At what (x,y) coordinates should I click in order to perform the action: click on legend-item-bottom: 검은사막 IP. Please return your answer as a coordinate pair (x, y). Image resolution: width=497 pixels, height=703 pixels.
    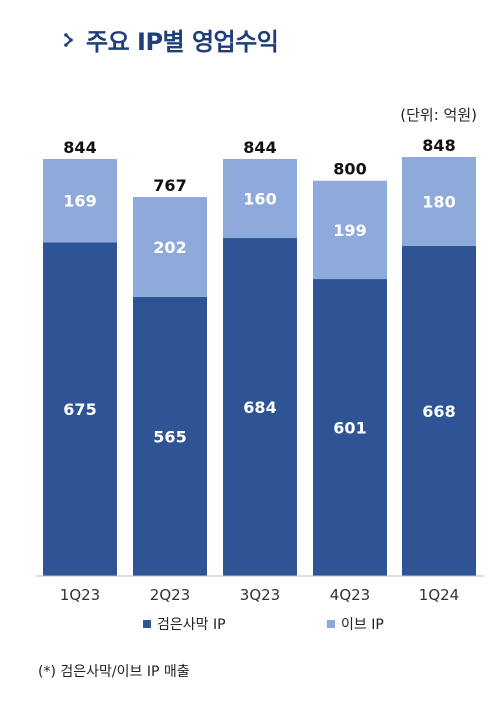
    Looking at the image, I should click on (184, 624).